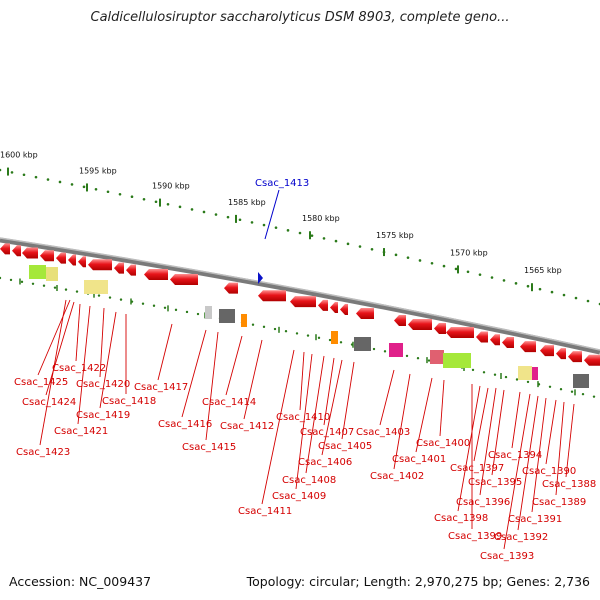 The height and width of the screenshot is (600, 600). I want to click on gene-label: Csac_1414, so click(229, 402).